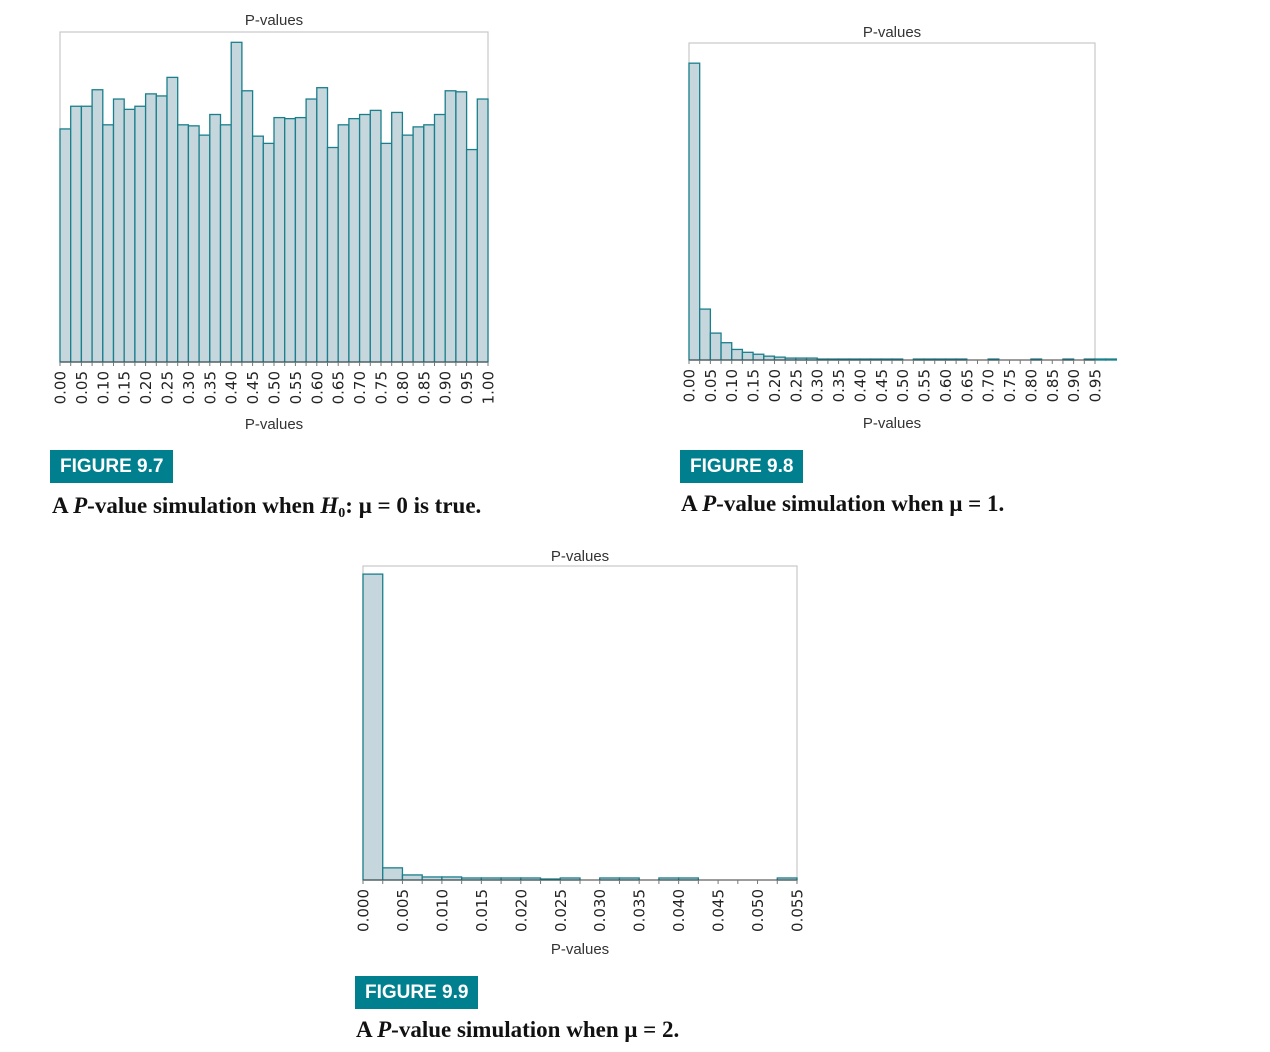 Image resolution: width=1270 pixels, height=1052 pixels. What do you see at coordinates (446, 387) in the screenshot?
I see `x-tick-label: 0.90` at bounding box center [446, 387].